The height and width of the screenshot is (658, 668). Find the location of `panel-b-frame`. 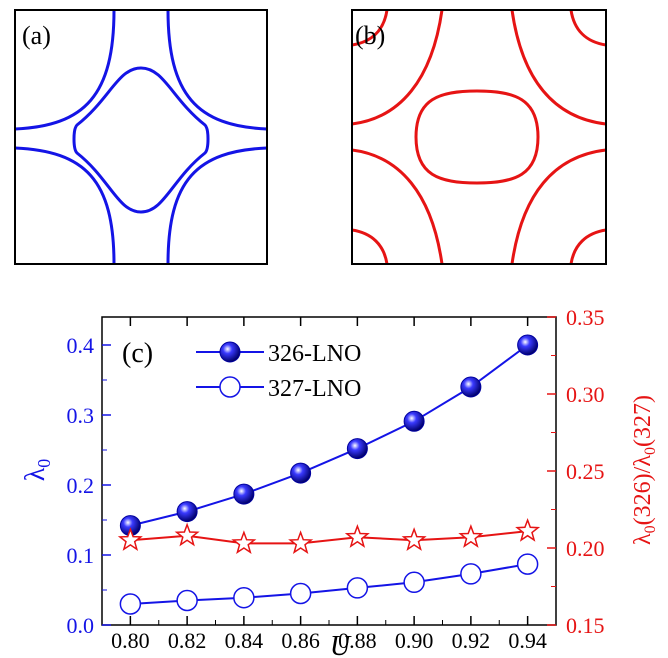

panel-b-frame is located at coordinates (479, 137).